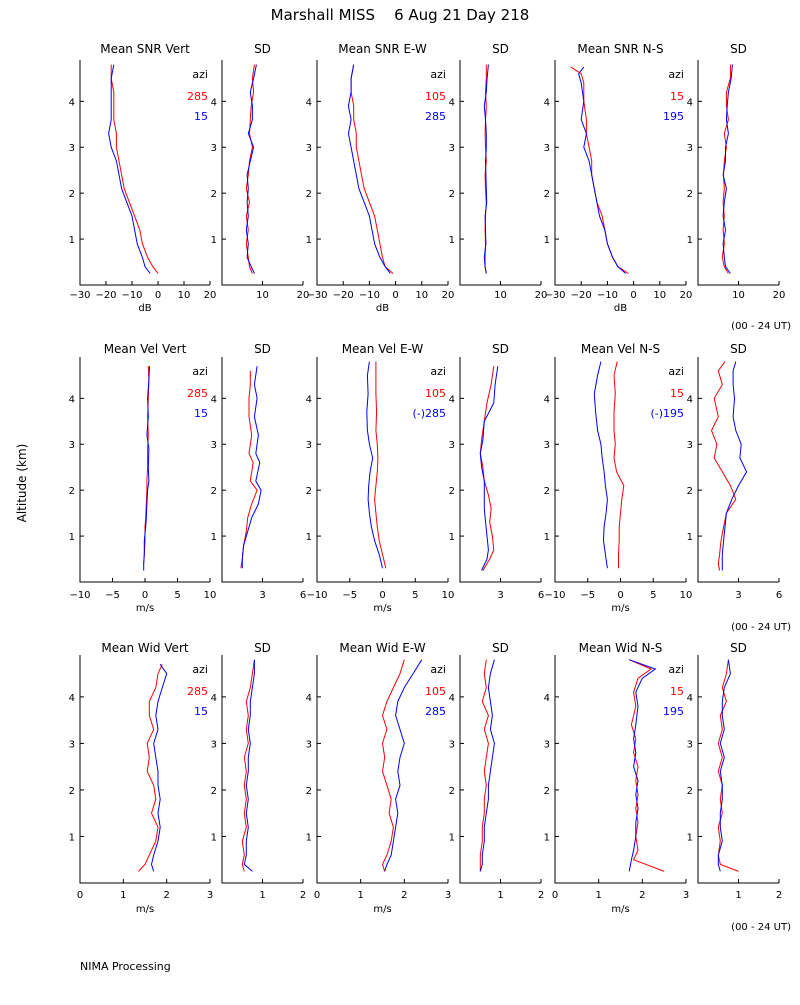 The width and height of the screenshot is (800, 1005). I want to click on panel-3-4: SD 1 2 3 4 1 2, so click(497, 771).